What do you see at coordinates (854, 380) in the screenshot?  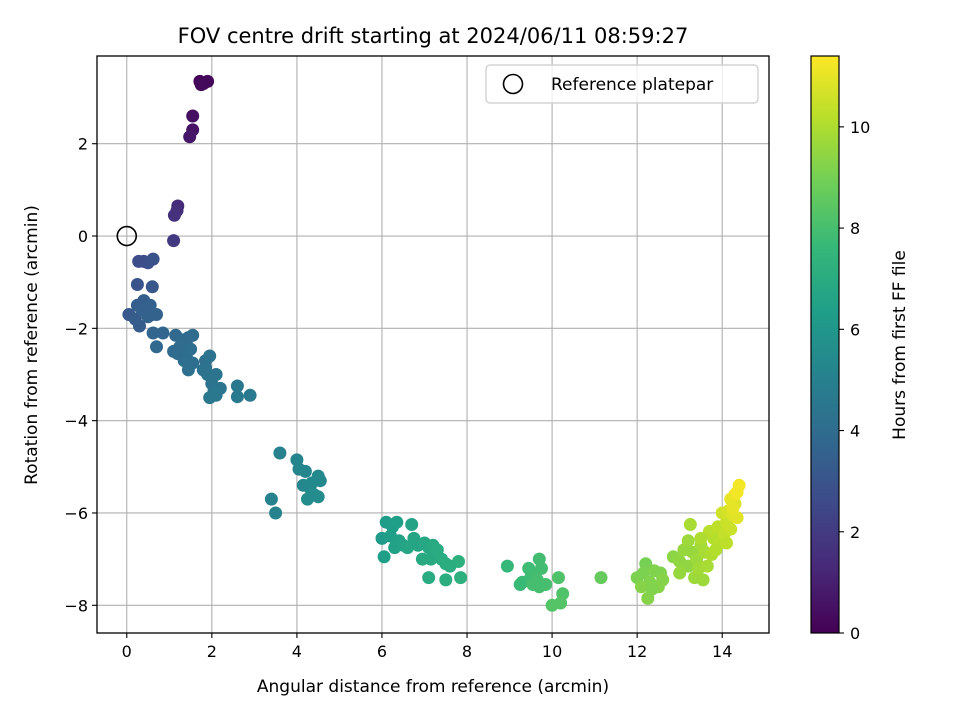 I see `colorbar-ticks: 0 2 4 6 8 10` at bounding box center [854, 380].